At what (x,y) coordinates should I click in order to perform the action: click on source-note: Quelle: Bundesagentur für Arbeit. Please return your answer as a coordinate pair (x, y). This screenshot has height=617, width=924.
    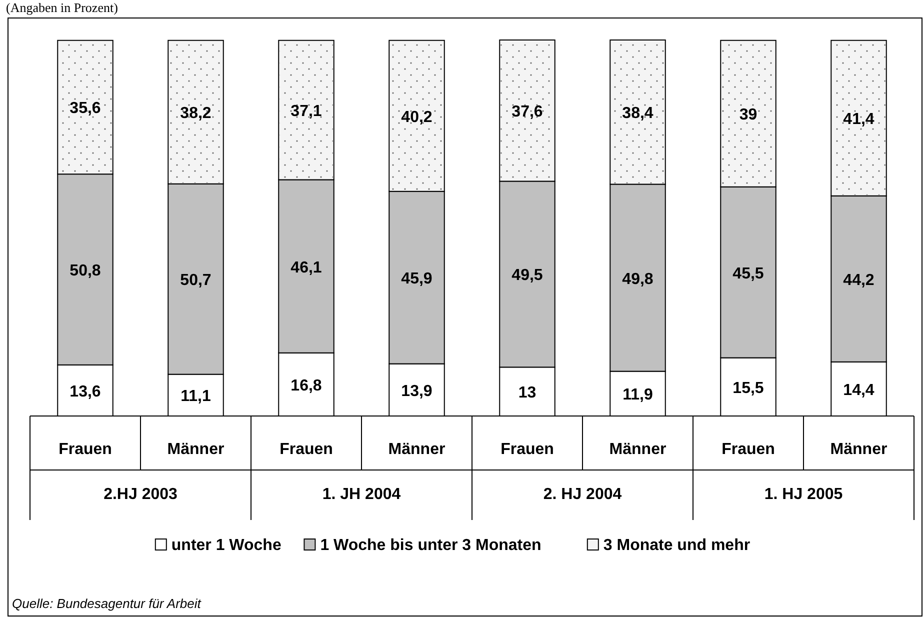
    Looking at the image, I should click on (107, 603).